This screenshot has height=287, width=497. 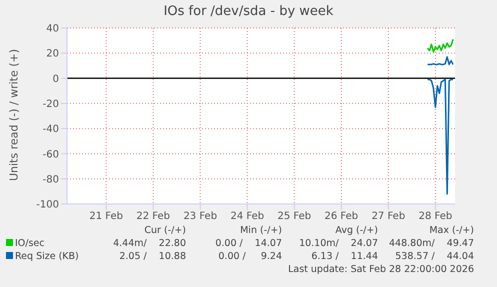 What do you see at coordinates (435, 216) in the screenshot?
I see `x-tick-label: 28 Feb` at bounding box center [435, 216].